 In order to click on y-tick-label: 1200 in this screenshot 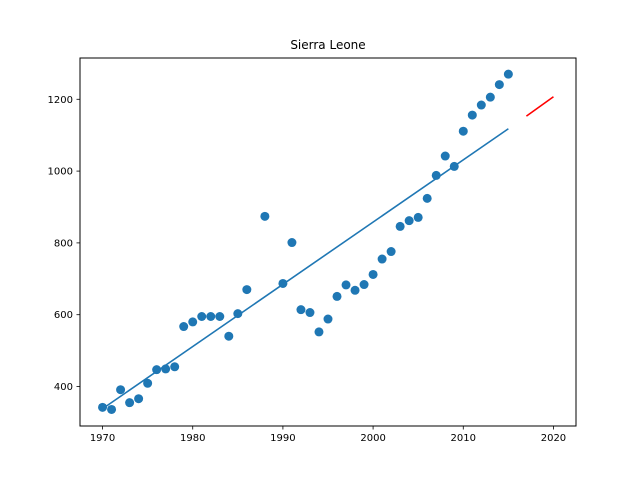, I will do `click(60, 100)`.